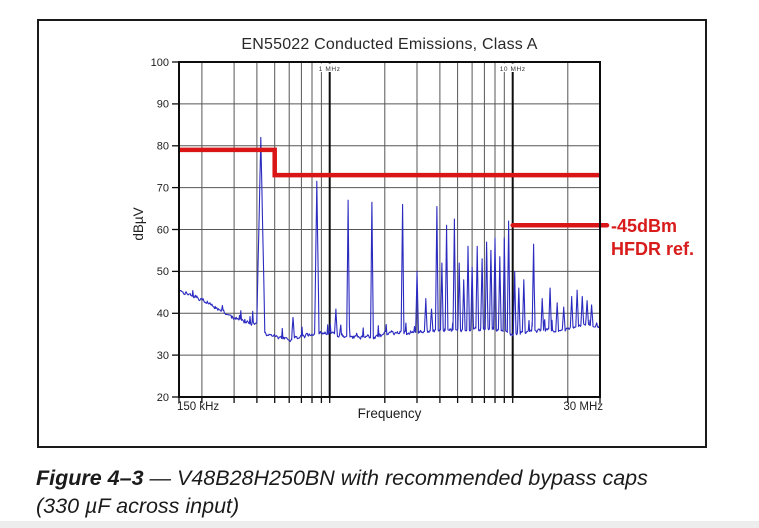 The image size is (759, 528). What do you see at coordinates (163, 356) in the screenshot?
I see `y-tick-label: 30` at bounding box center [163, 356].